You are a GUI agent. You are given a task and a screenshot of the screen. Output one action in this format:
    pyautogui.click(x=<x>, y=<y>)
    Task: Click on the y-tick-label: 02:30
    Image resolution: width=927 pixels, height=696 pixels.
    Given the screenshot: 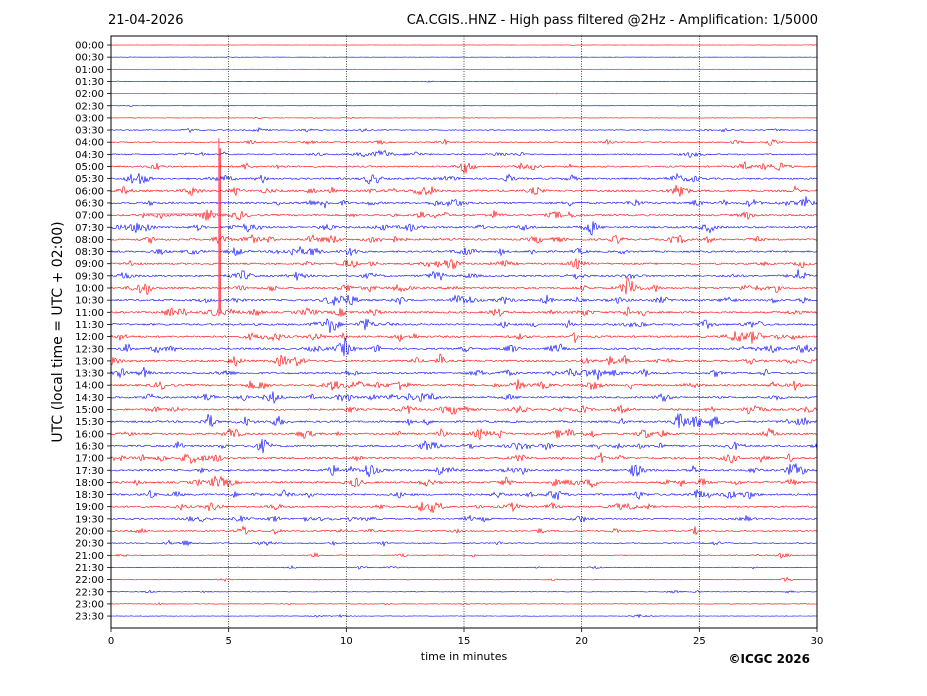 What is the action you would take?
    pyautogui.click(x=89, y=106)
    